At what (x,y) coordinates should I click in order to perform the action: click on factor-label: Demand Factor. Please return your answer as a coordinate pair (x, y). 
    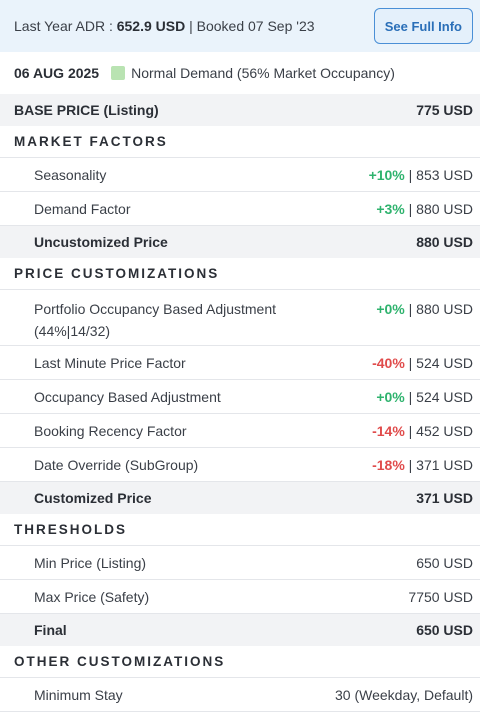
    Looking at the image, I should click on (82, 208).